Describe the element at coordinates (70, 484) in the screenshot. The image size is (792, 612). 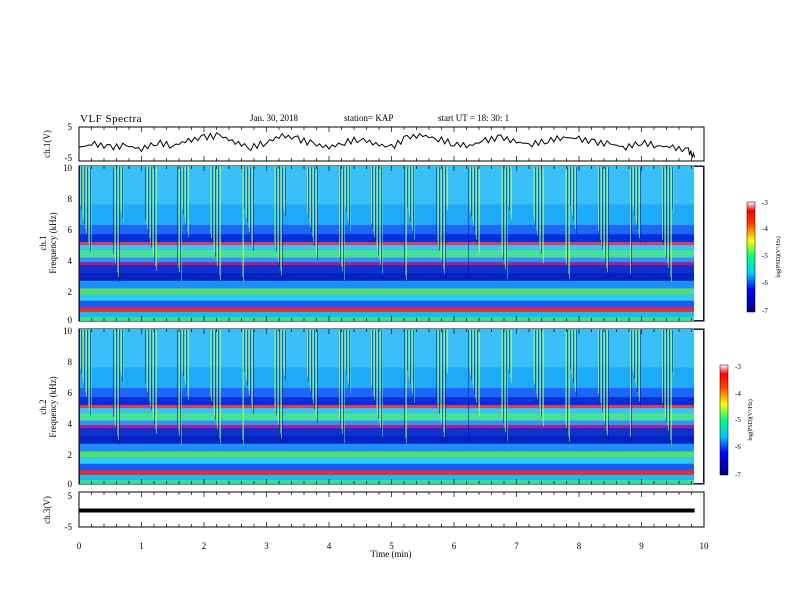
I see `ch2-ytick-0: 0` at that location.